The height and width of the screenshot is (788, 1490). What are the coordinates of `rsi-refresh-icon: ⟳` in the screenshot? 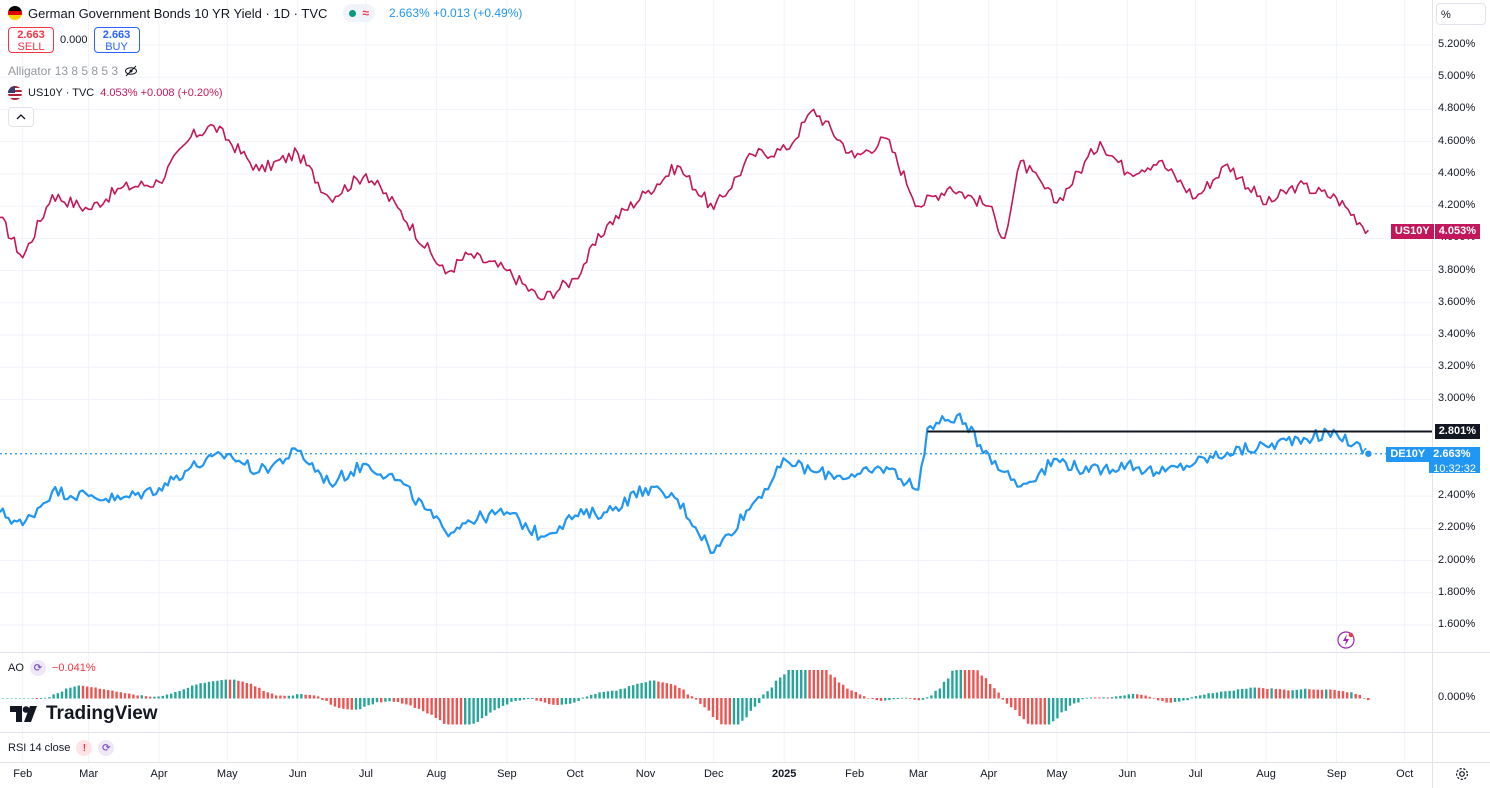 It's located at (106, 748).